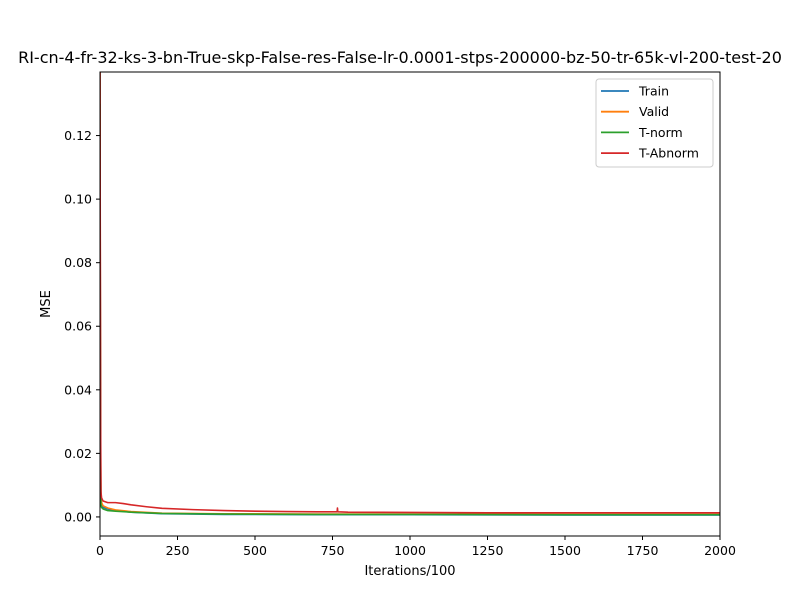 This screenshot has height=604, width=800. Describe the element at coordinates (565, 550) in the screenshot. I see `x-tick-label: 1500` at that location.